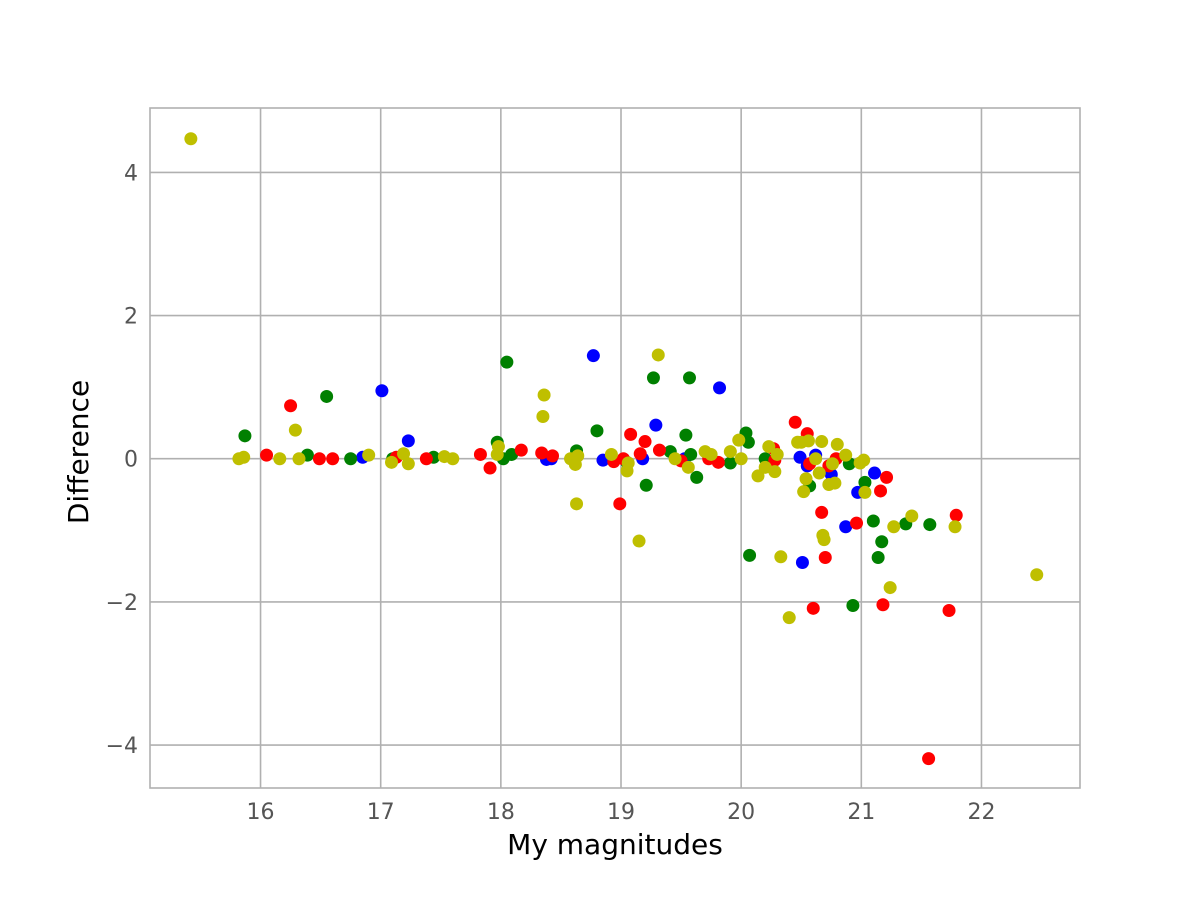 The height and width of the screenshot is (900, 1200). Describe the element at coordinates (501, 812) in the screenshot. I see `x-tick-label: 18` at that location.